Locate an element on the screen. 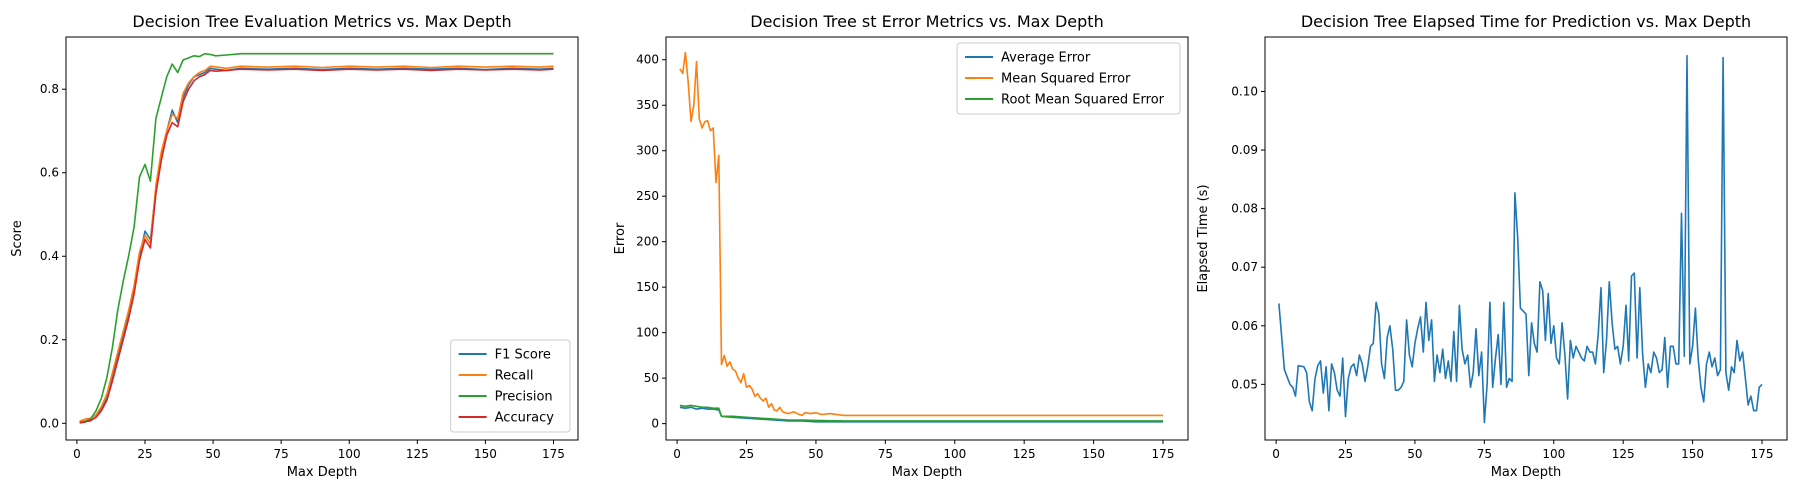 The height and width of the screenshot is (500, 1800). y-tick-label: 50 is located at coordinates (651, 378).